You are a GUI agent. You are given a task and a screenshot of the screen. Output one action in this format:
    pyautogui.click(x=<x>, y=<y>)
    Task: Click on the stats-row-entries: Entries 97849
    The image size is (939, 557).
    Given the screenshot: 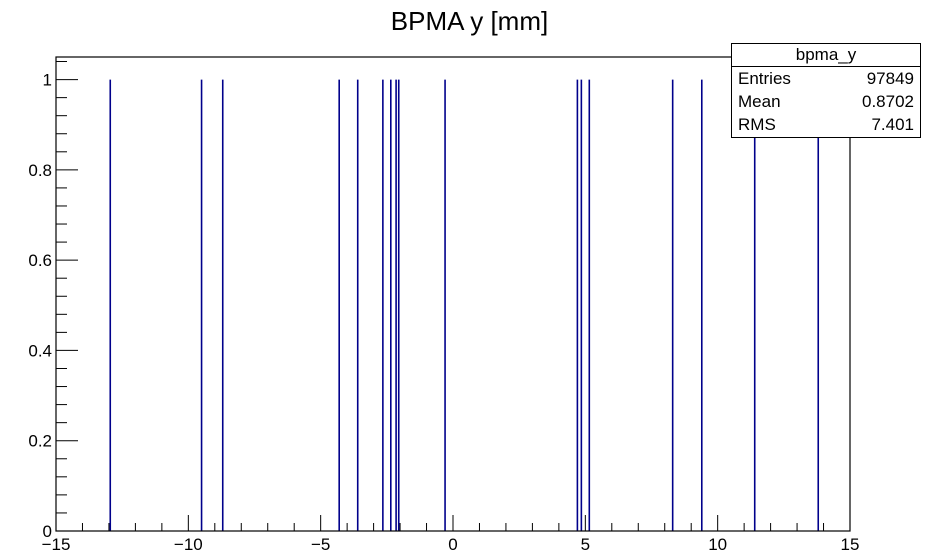 What is the action you would take?
    pyautogui.click(x=826, y=78)
    